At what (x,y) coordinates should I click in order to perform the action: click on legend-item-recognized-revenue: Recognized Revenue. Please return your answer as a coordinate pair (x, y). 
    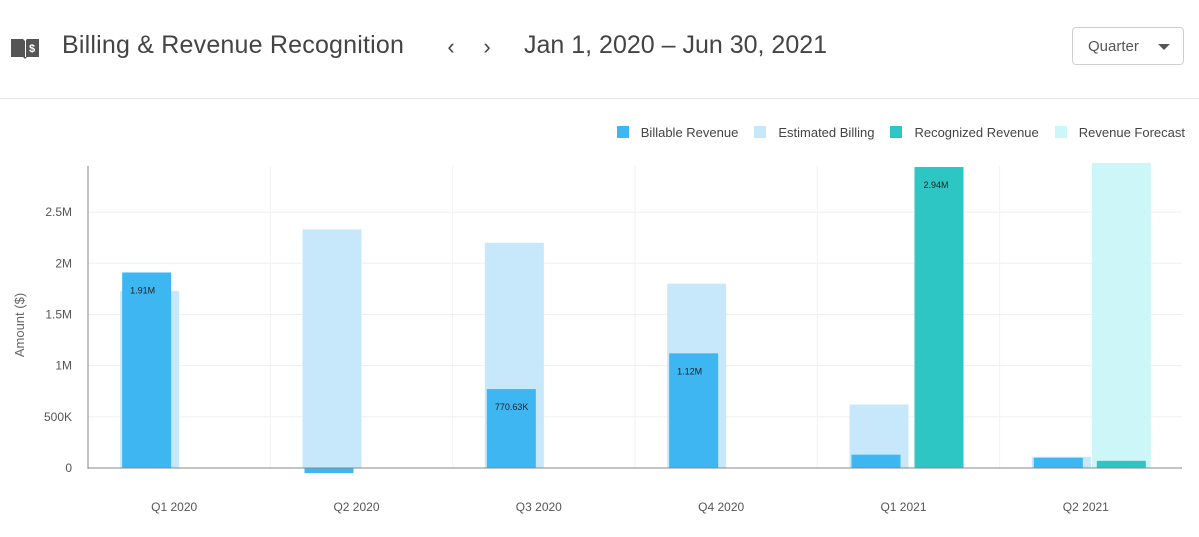
    Looking at the image, I should click on (964, 132).